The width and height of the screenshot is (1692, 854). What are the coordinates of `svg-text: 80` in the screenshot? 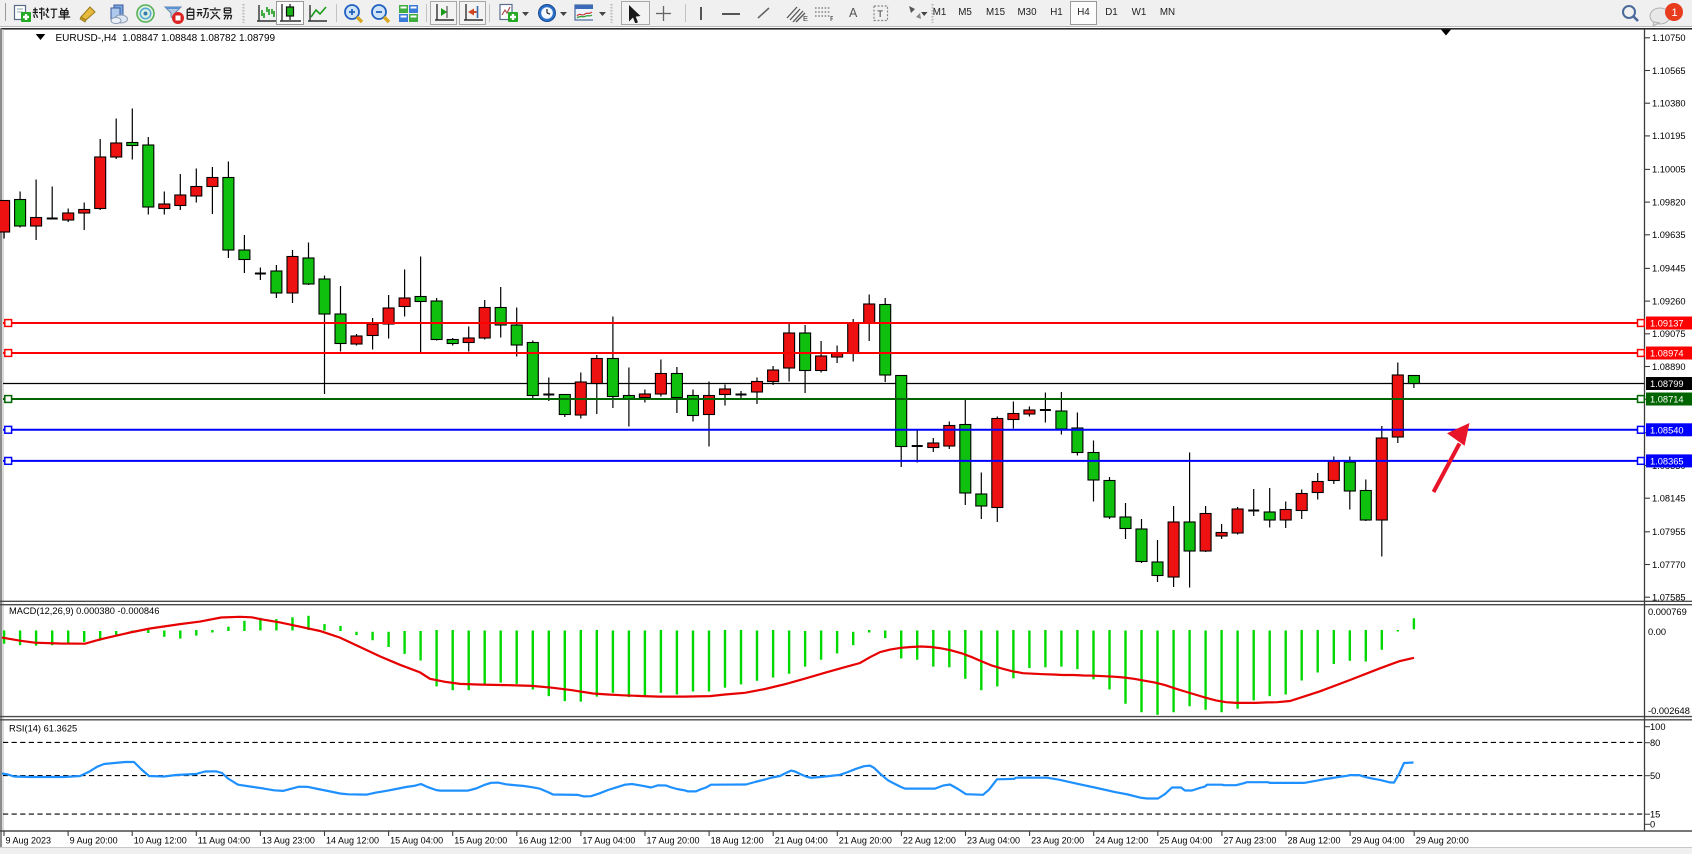 It's located at (1655, 743).